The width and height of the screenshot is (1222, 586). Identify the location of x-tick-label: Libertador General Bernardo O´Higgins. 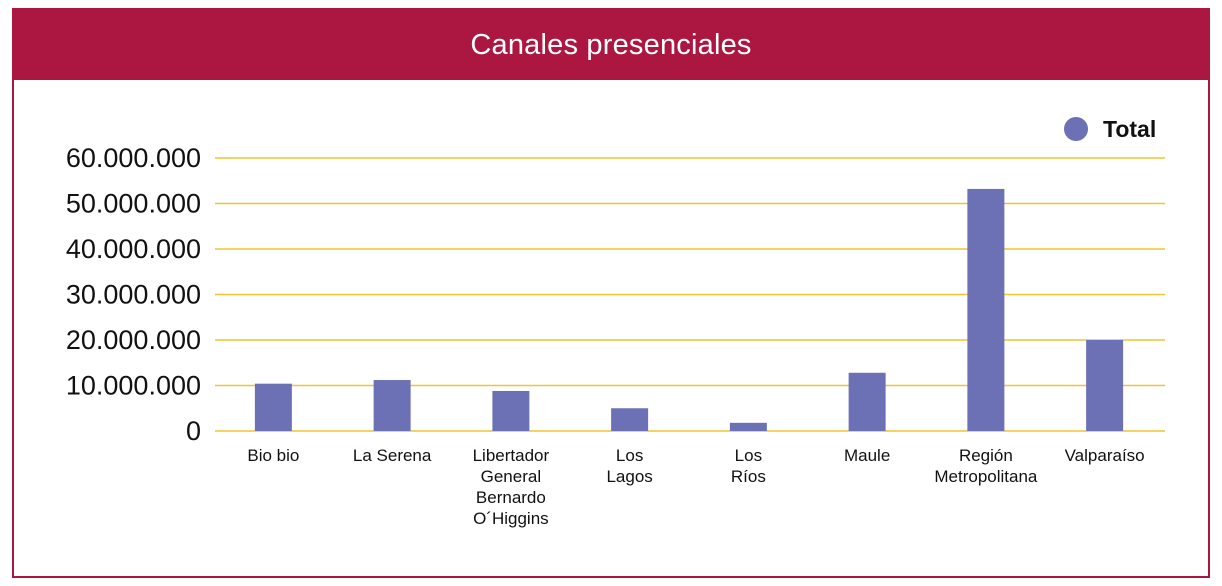
(511, 487).